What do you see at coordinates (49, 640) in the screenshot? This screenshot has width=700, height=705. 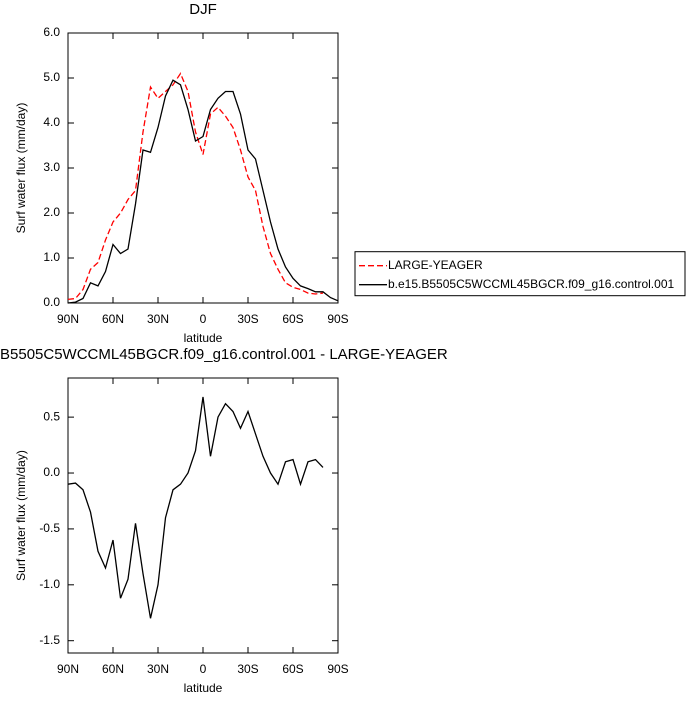 I see `y-tick-label: -1.5` at bounding box center [49, 640].